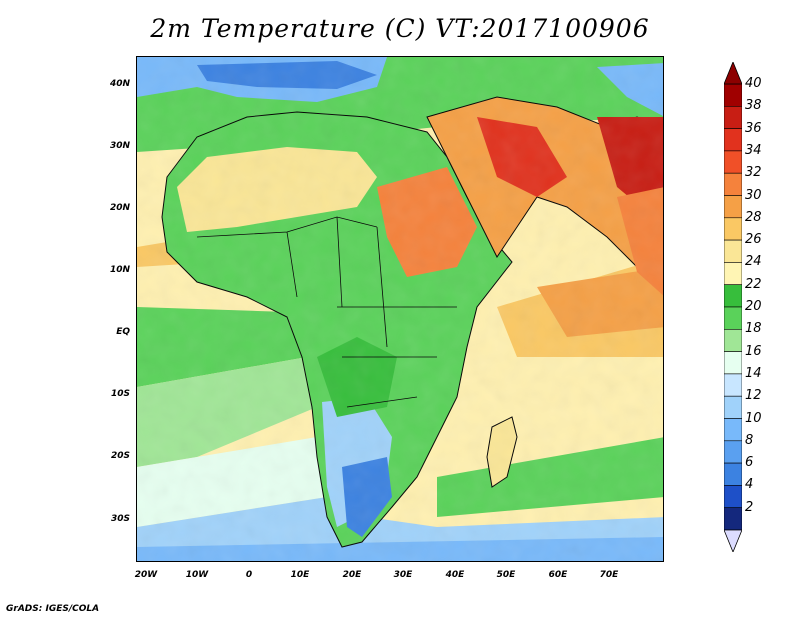  Describe the element at coordinates (506, 575) in the screenshot. I see `lon-label-50e: 50E` at that location.